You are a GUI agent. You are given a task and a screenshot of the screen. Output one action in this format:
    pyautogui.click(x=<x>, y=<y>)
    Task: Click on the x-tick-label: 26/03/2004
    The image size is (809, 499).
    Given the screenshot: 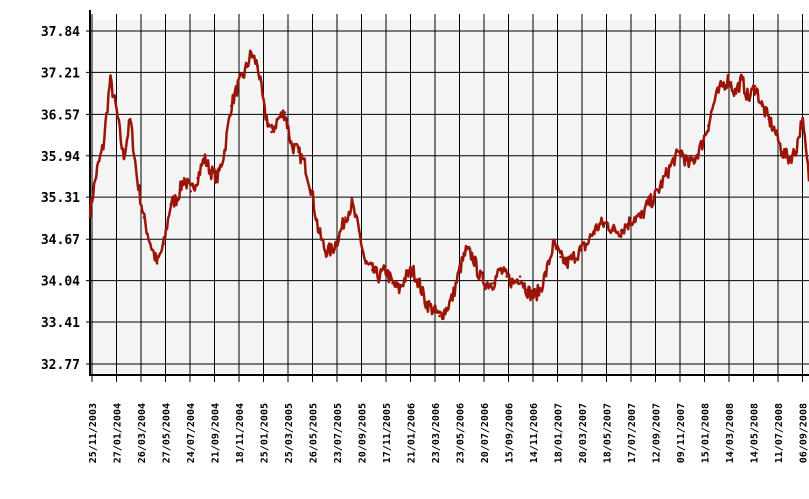 What is the action you would take?
    pyautogui.click(x=142, y=433)
    